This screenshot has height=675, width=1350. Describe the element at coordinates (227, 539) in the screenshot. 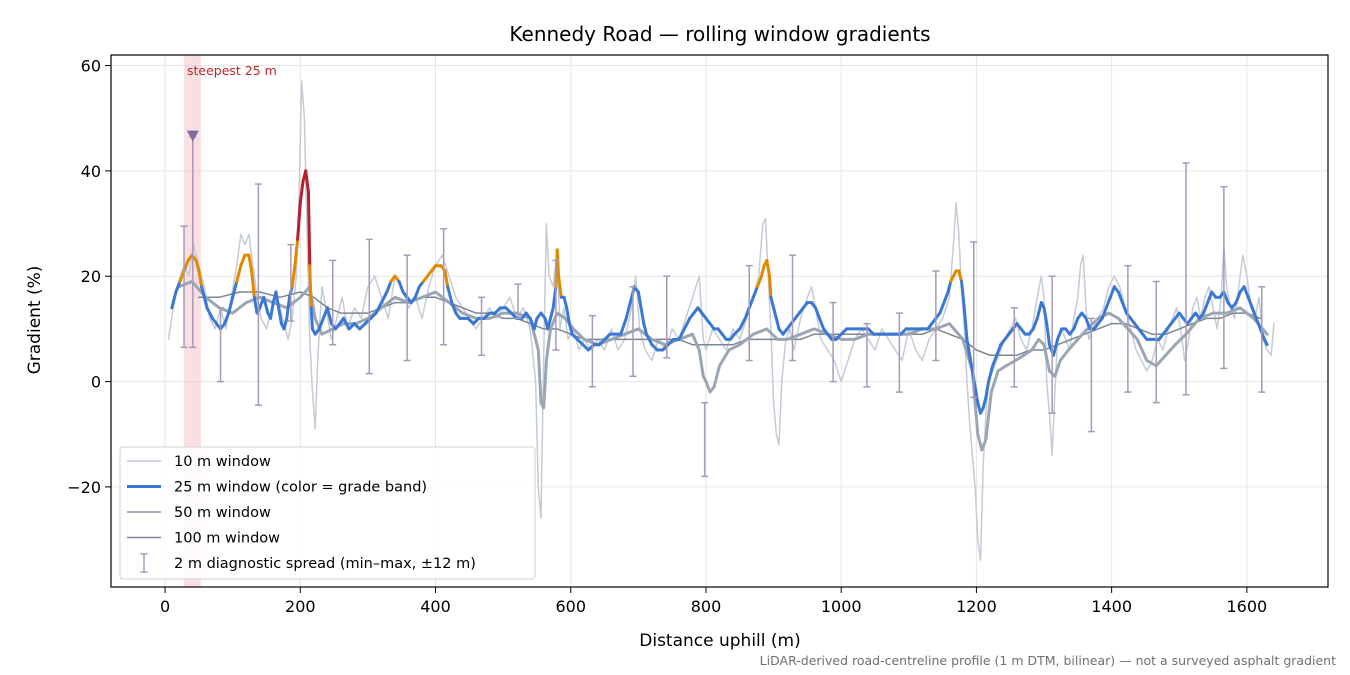

I see `legend-label: 100 m window` at that location.